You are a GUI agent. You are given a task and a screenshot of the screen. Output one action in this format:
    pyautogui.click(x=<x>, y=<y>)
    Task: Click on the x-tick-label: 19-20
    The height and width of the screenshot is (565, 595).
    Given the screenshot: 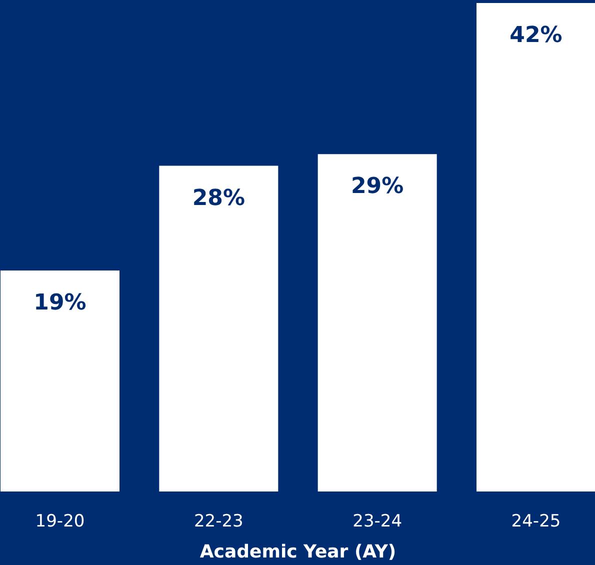 What is the action you would take?
    pyautogui.click(x=60, y=522)
    